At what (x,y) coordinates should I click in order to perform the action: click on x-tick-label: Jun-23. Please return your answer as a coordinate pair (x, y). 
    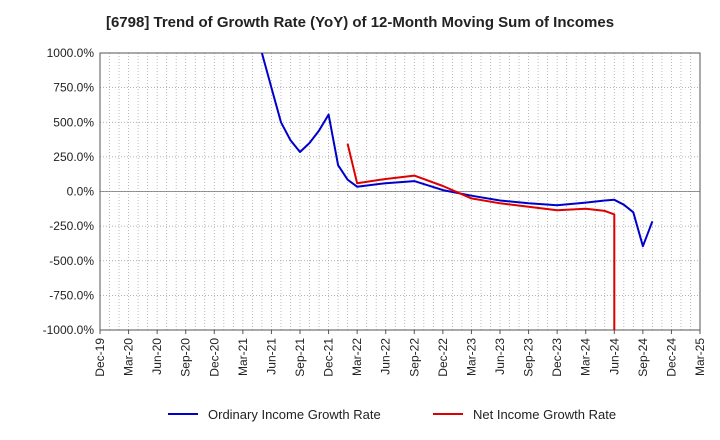
    Looking at the image, I should click on (500, 356).